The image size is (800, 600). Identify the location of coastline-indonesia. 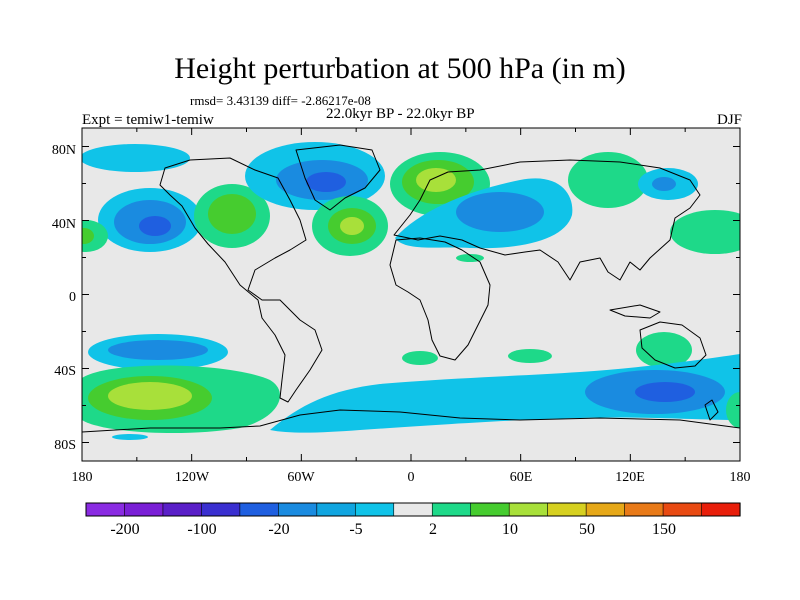
(635, 311).